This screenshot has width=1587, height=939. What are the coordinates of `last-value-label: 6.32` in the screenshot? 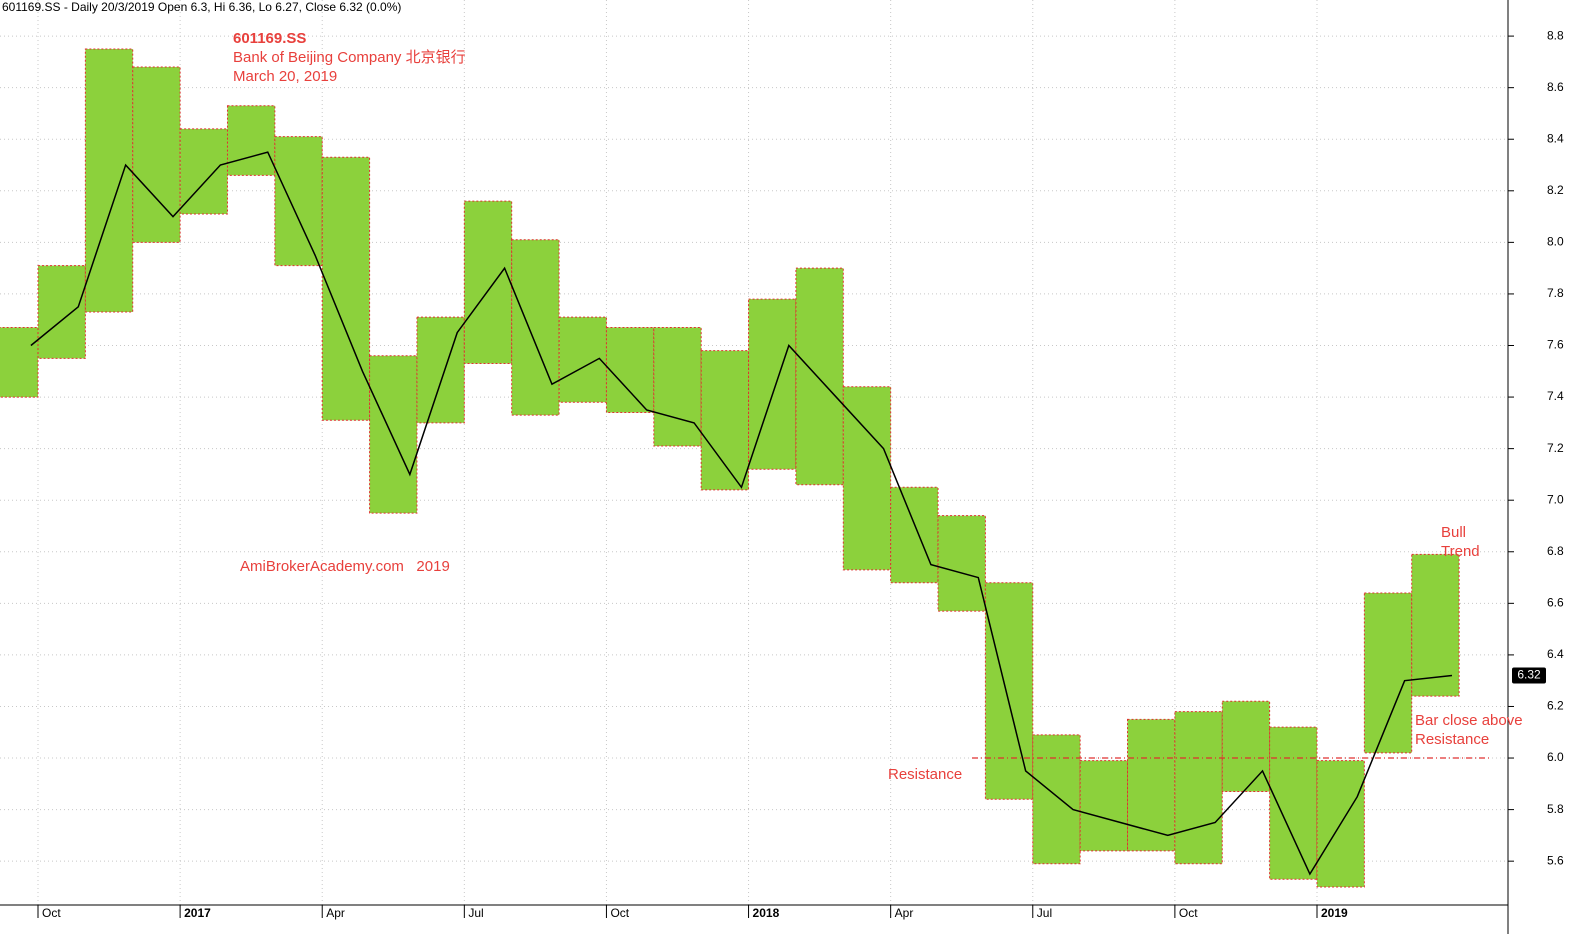 It's located at (1529, 675).